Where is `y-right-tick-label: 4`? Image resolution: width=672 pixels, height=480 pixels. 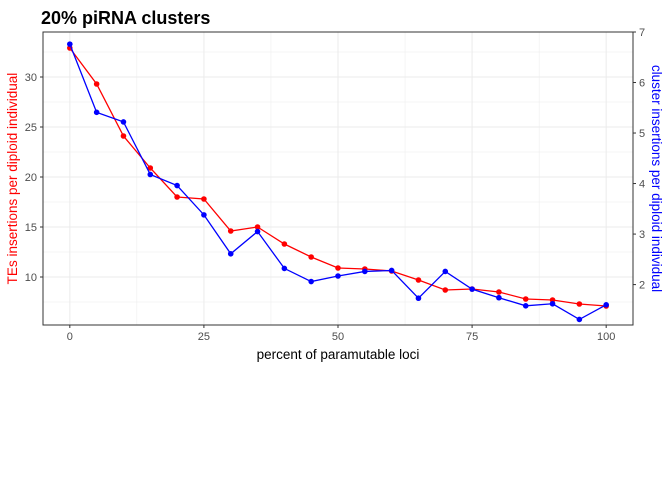
y-right-tick-label: 4 is located at coordinates (642, 185).